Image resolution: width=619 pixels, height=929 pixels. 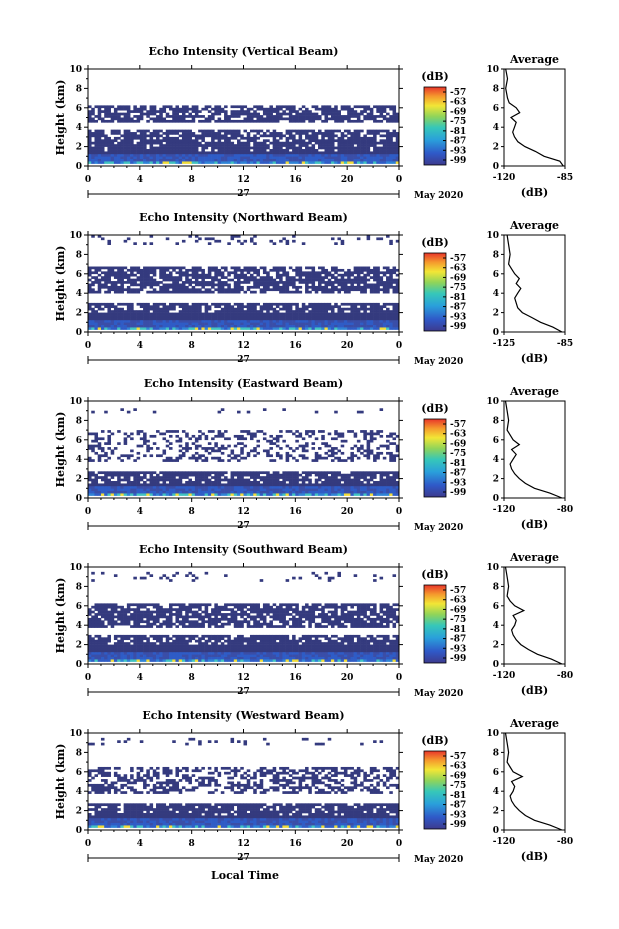 What do you see at coordinates (245, 875) in the screenshot?
I see `x-axis-label: Local Time` at bounding box center [245, 875].